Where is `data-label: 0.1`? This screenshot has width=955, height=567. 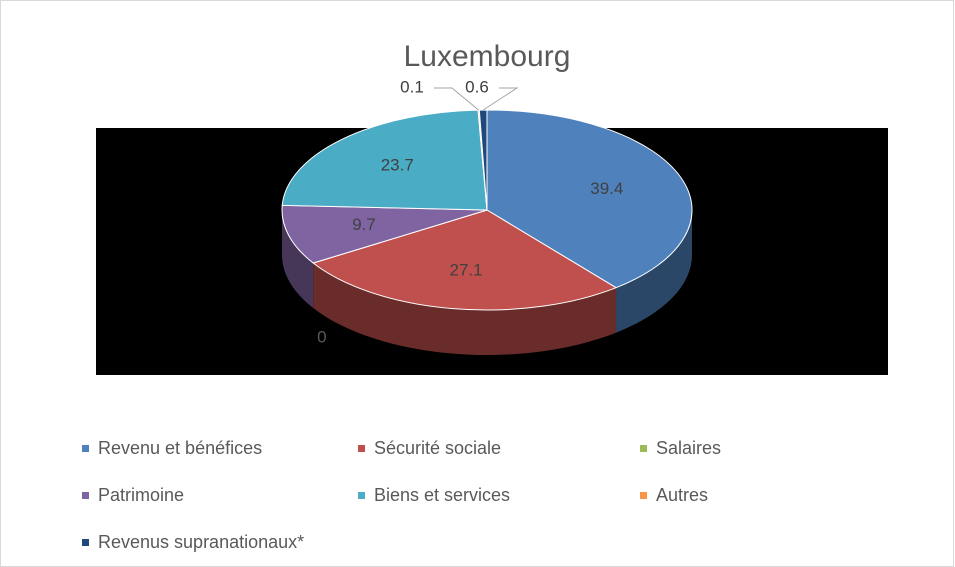
data-label: 0.1 is located at coordinates (412, 86).